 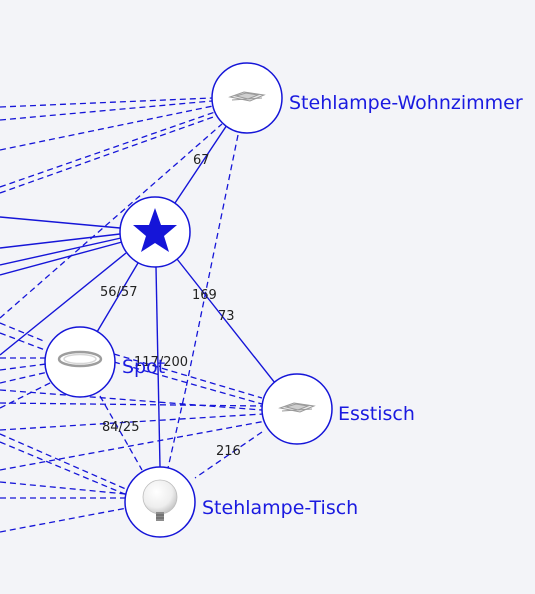 I want to click on light-bulb-icon, so click(x=160, y=500).